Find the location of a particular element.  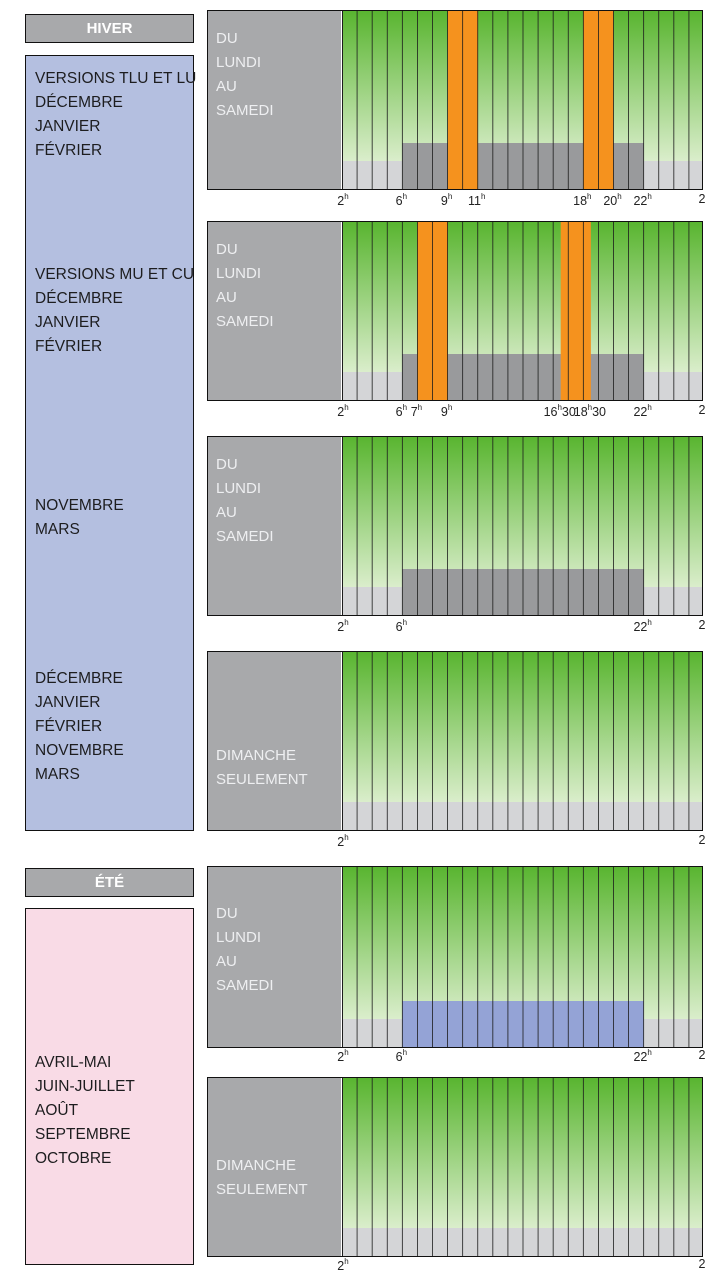

tick-hour: 7 is located at coordinates (414, 412).